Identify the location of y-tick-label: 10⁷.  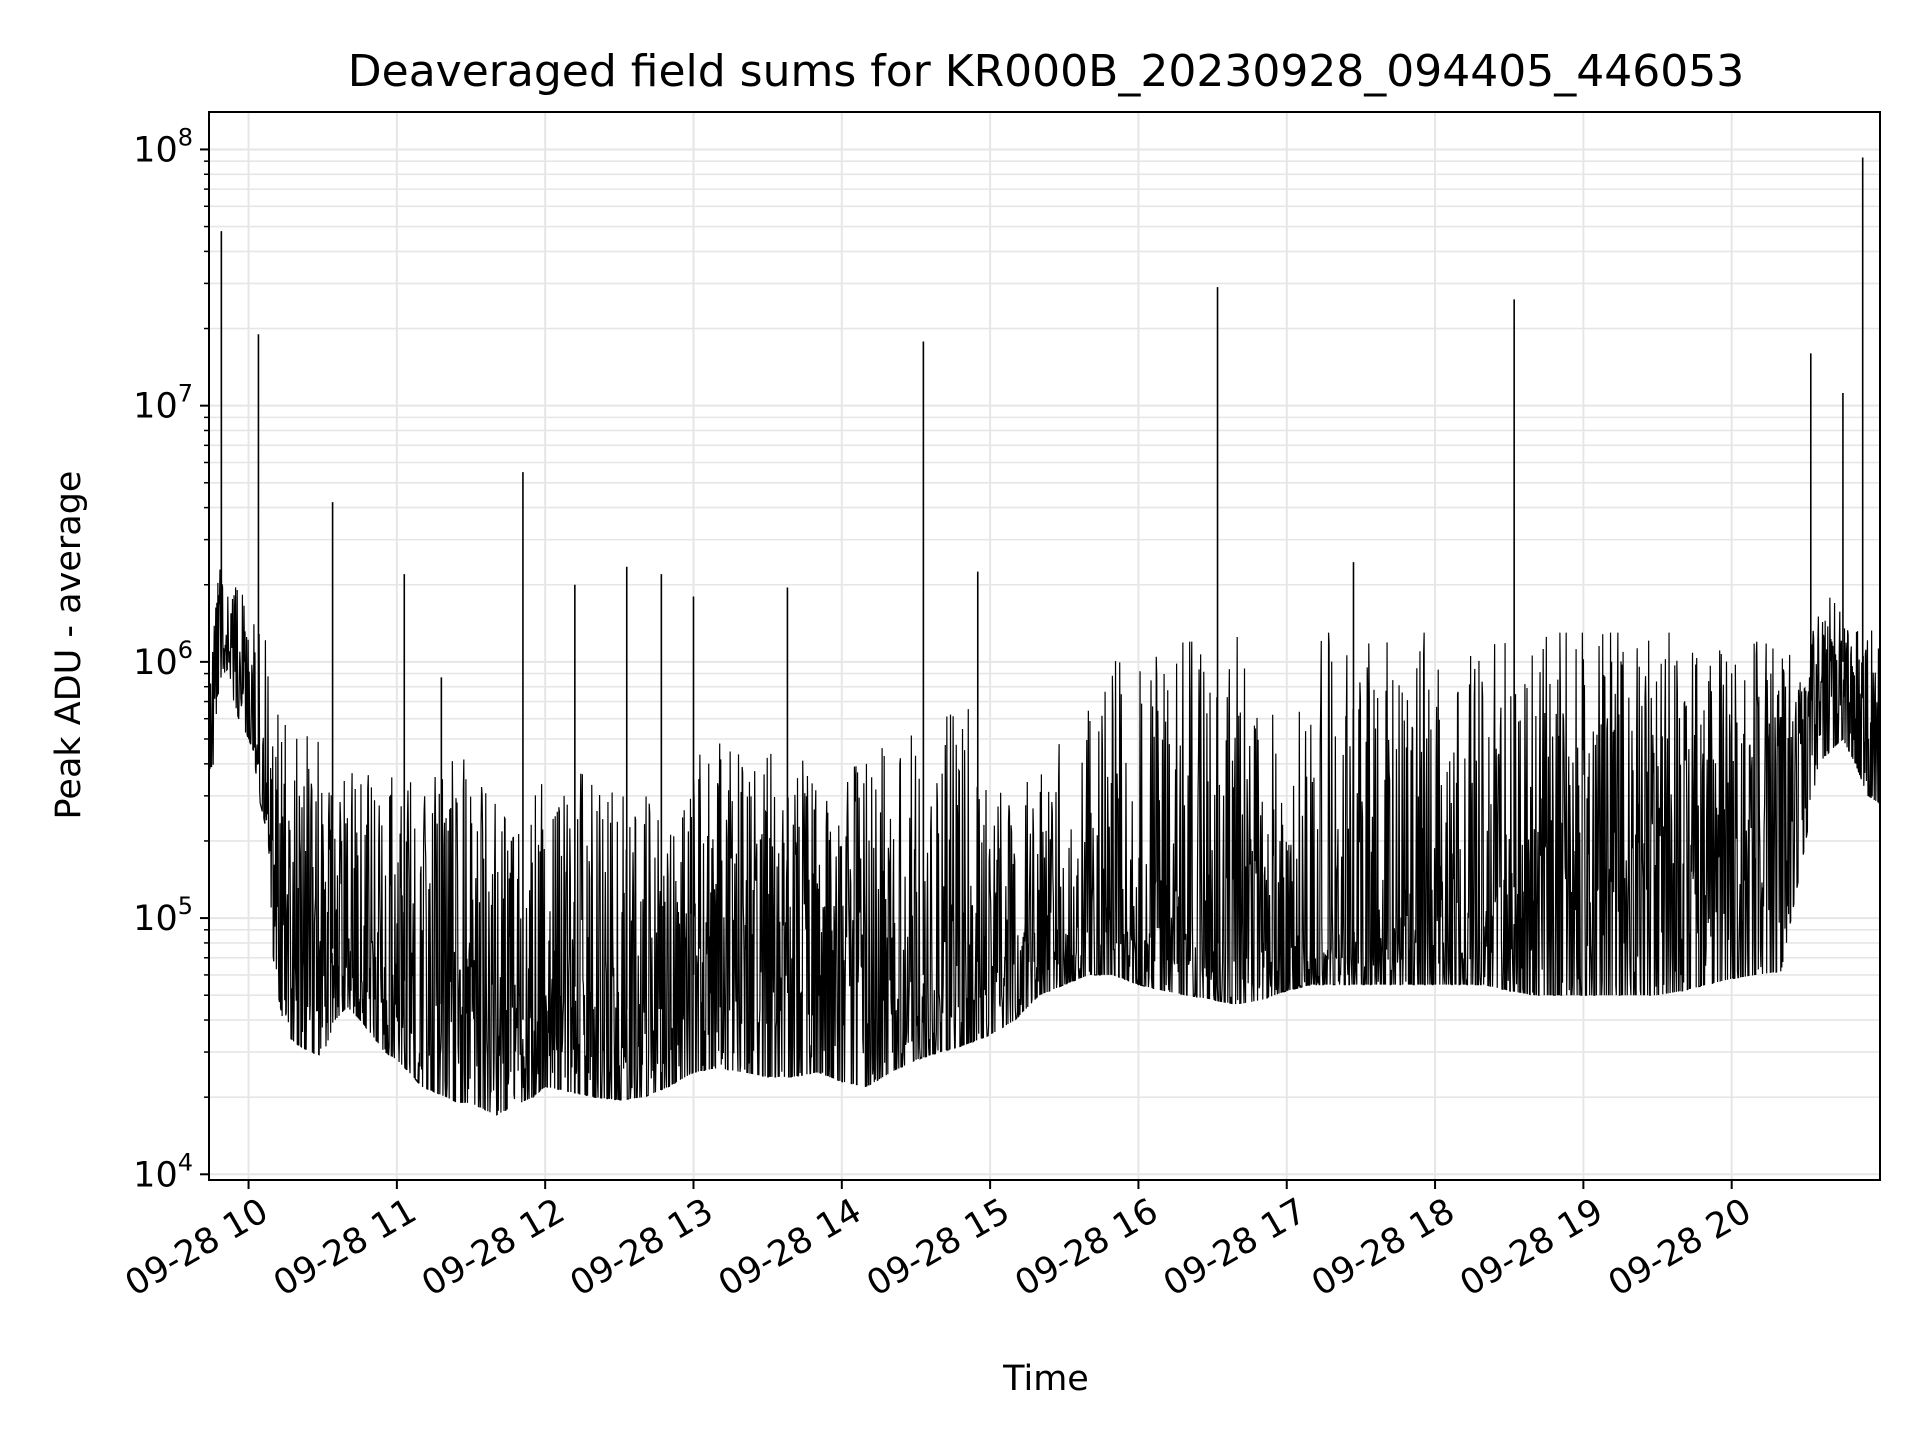
(163, 403).